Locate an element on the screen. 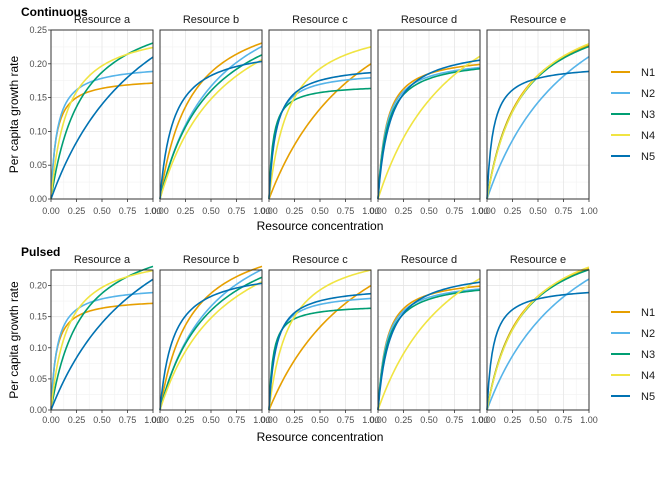  facet-strip-label: Resource c is located at coordinates (320, 20).